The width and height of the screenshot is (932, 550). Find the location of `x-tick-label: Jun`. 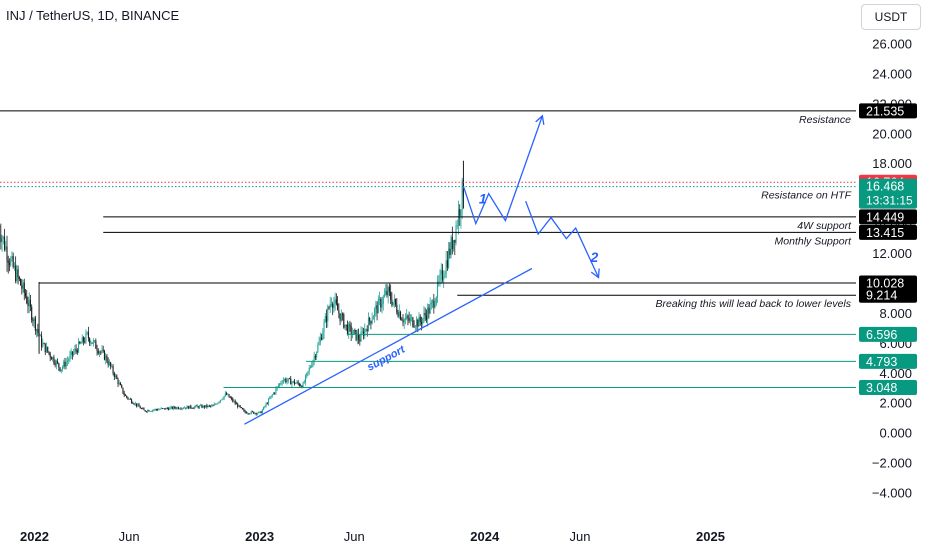

x-tick-label: Jun is located at coordinates (129, 536).